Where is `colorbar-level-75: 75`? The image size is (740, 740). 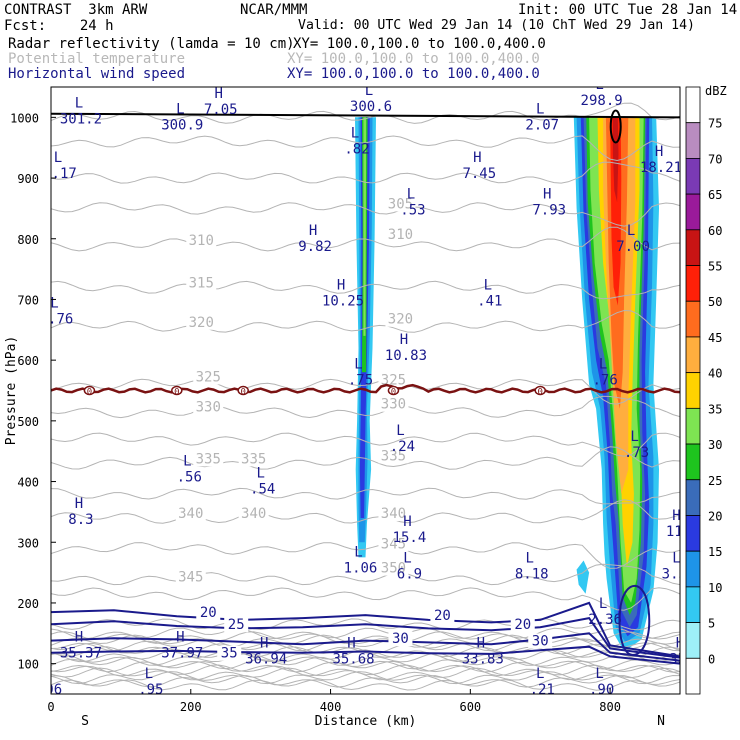
colorbar-level-75: 75 is located at coordinates (715, 124).